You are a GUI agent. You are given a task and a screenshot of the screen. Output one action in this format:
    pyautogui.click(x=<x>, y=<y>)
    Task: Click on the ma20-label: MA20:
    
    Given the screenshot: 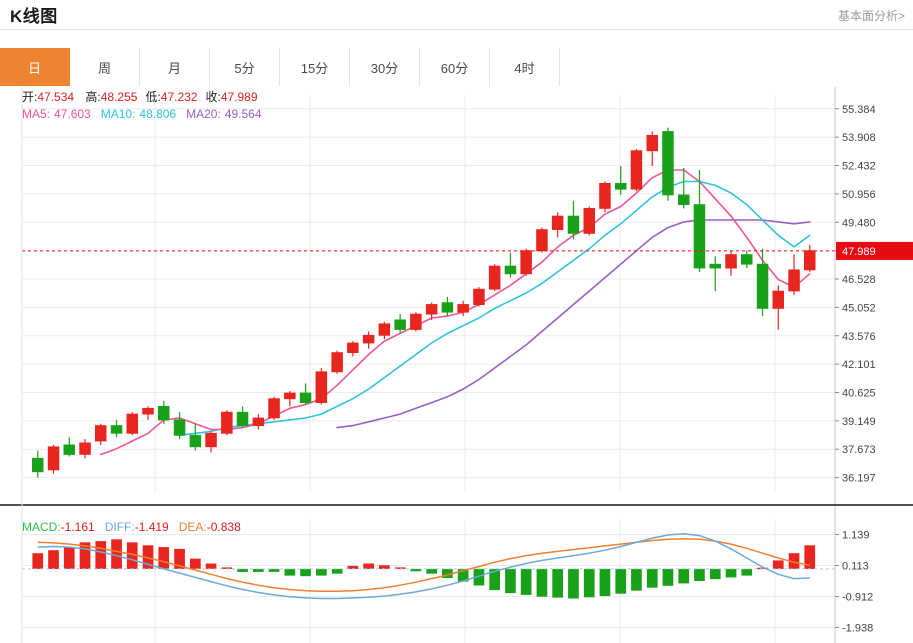 What is the action you would take?
    pyautogui.click(x=203, y=114)
    